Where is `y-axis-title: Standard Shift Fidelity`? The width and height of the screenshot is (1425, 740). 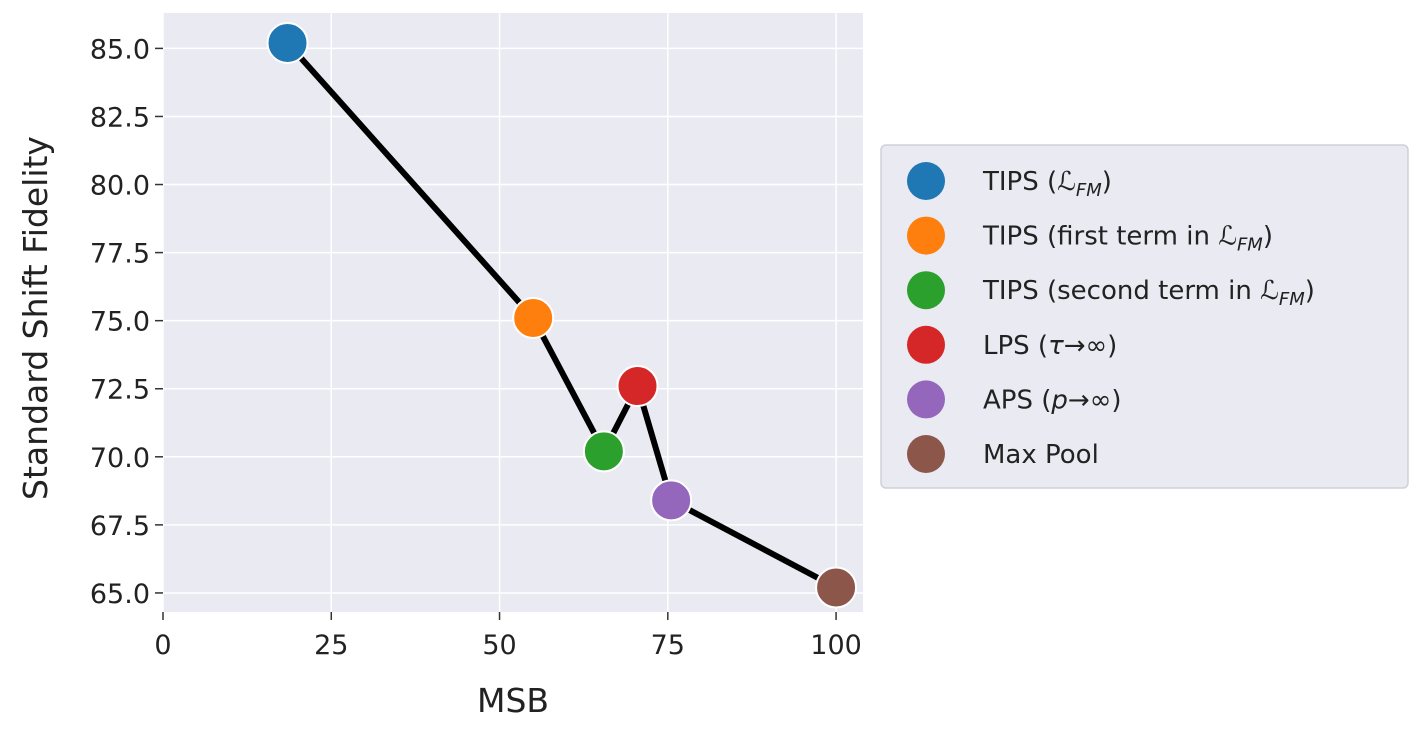 y-axis-title: Standard Shift Fidelity is located at coordinates (35, 318).